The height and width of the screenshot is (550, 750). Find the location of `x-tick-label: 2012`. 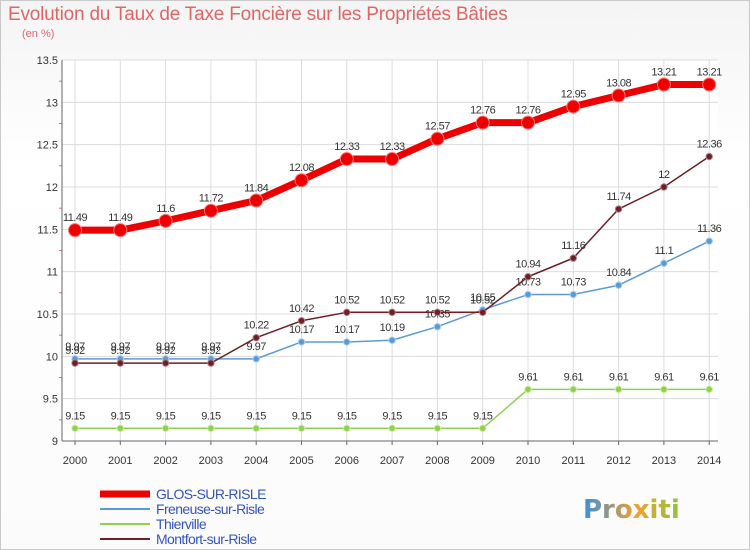

x-tick-label: 2012 is located at coordinates (618, 461).